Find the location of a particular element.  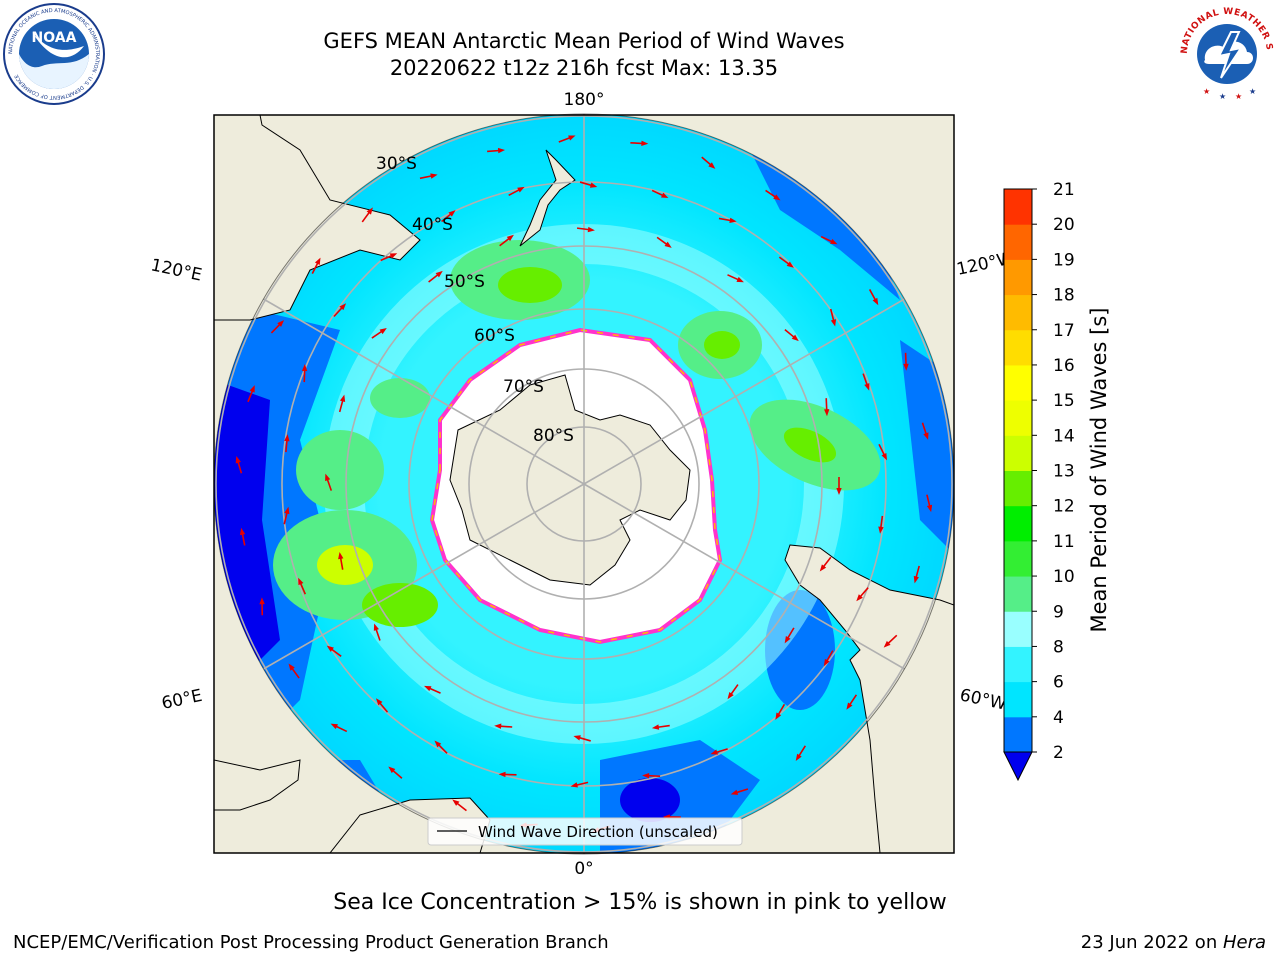

south-america-land is located at coordinates (869, 698).